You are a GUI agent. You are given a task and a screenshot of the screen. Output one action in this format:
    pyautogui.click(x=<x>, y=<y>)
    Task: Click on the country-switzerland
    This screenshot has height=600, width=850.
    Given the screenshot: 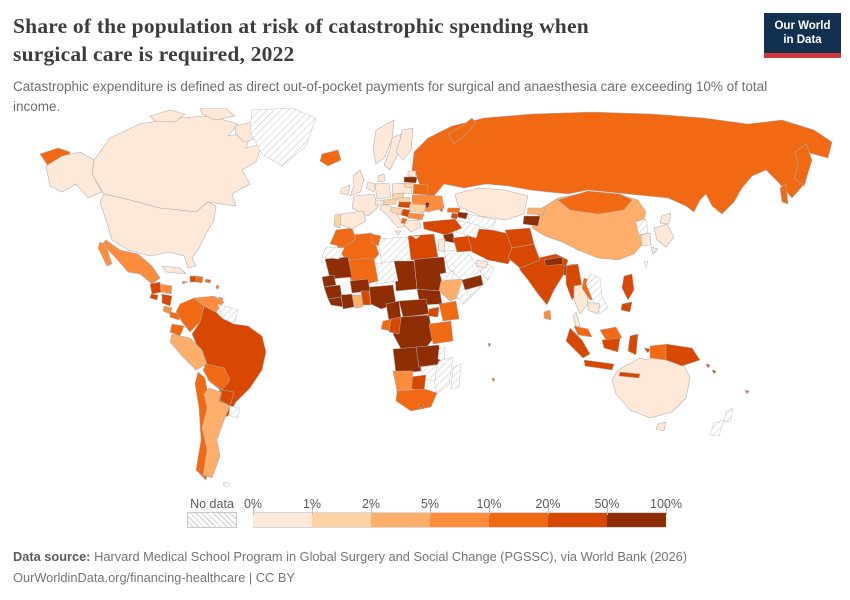 What is the action you would take?
    pyautogui.click(x=379, y=202)
    